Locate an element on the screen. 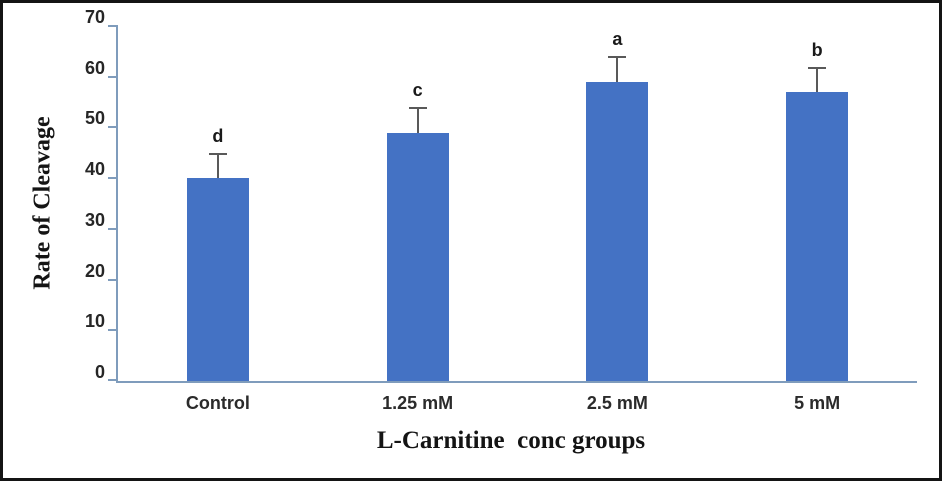 This screenshot has height=481, width=942. bar-1-25-mm is located at coordinates (417, 256).